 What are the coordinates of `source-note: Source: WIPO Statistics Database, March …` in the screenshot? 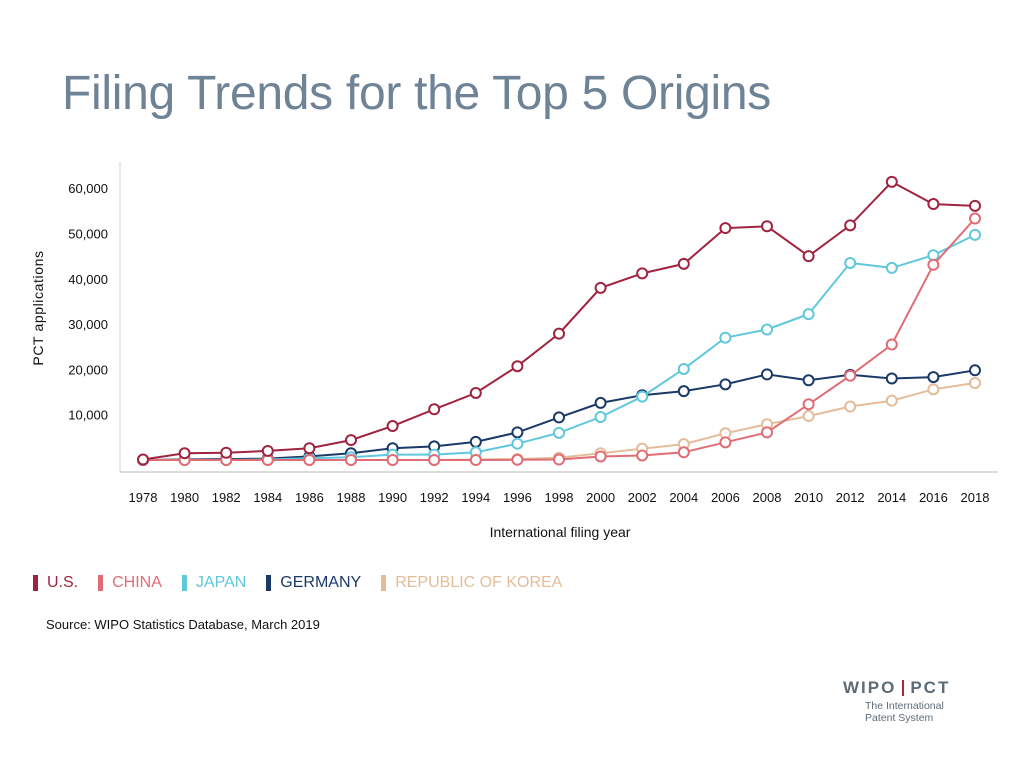 It's located at (183, 624).